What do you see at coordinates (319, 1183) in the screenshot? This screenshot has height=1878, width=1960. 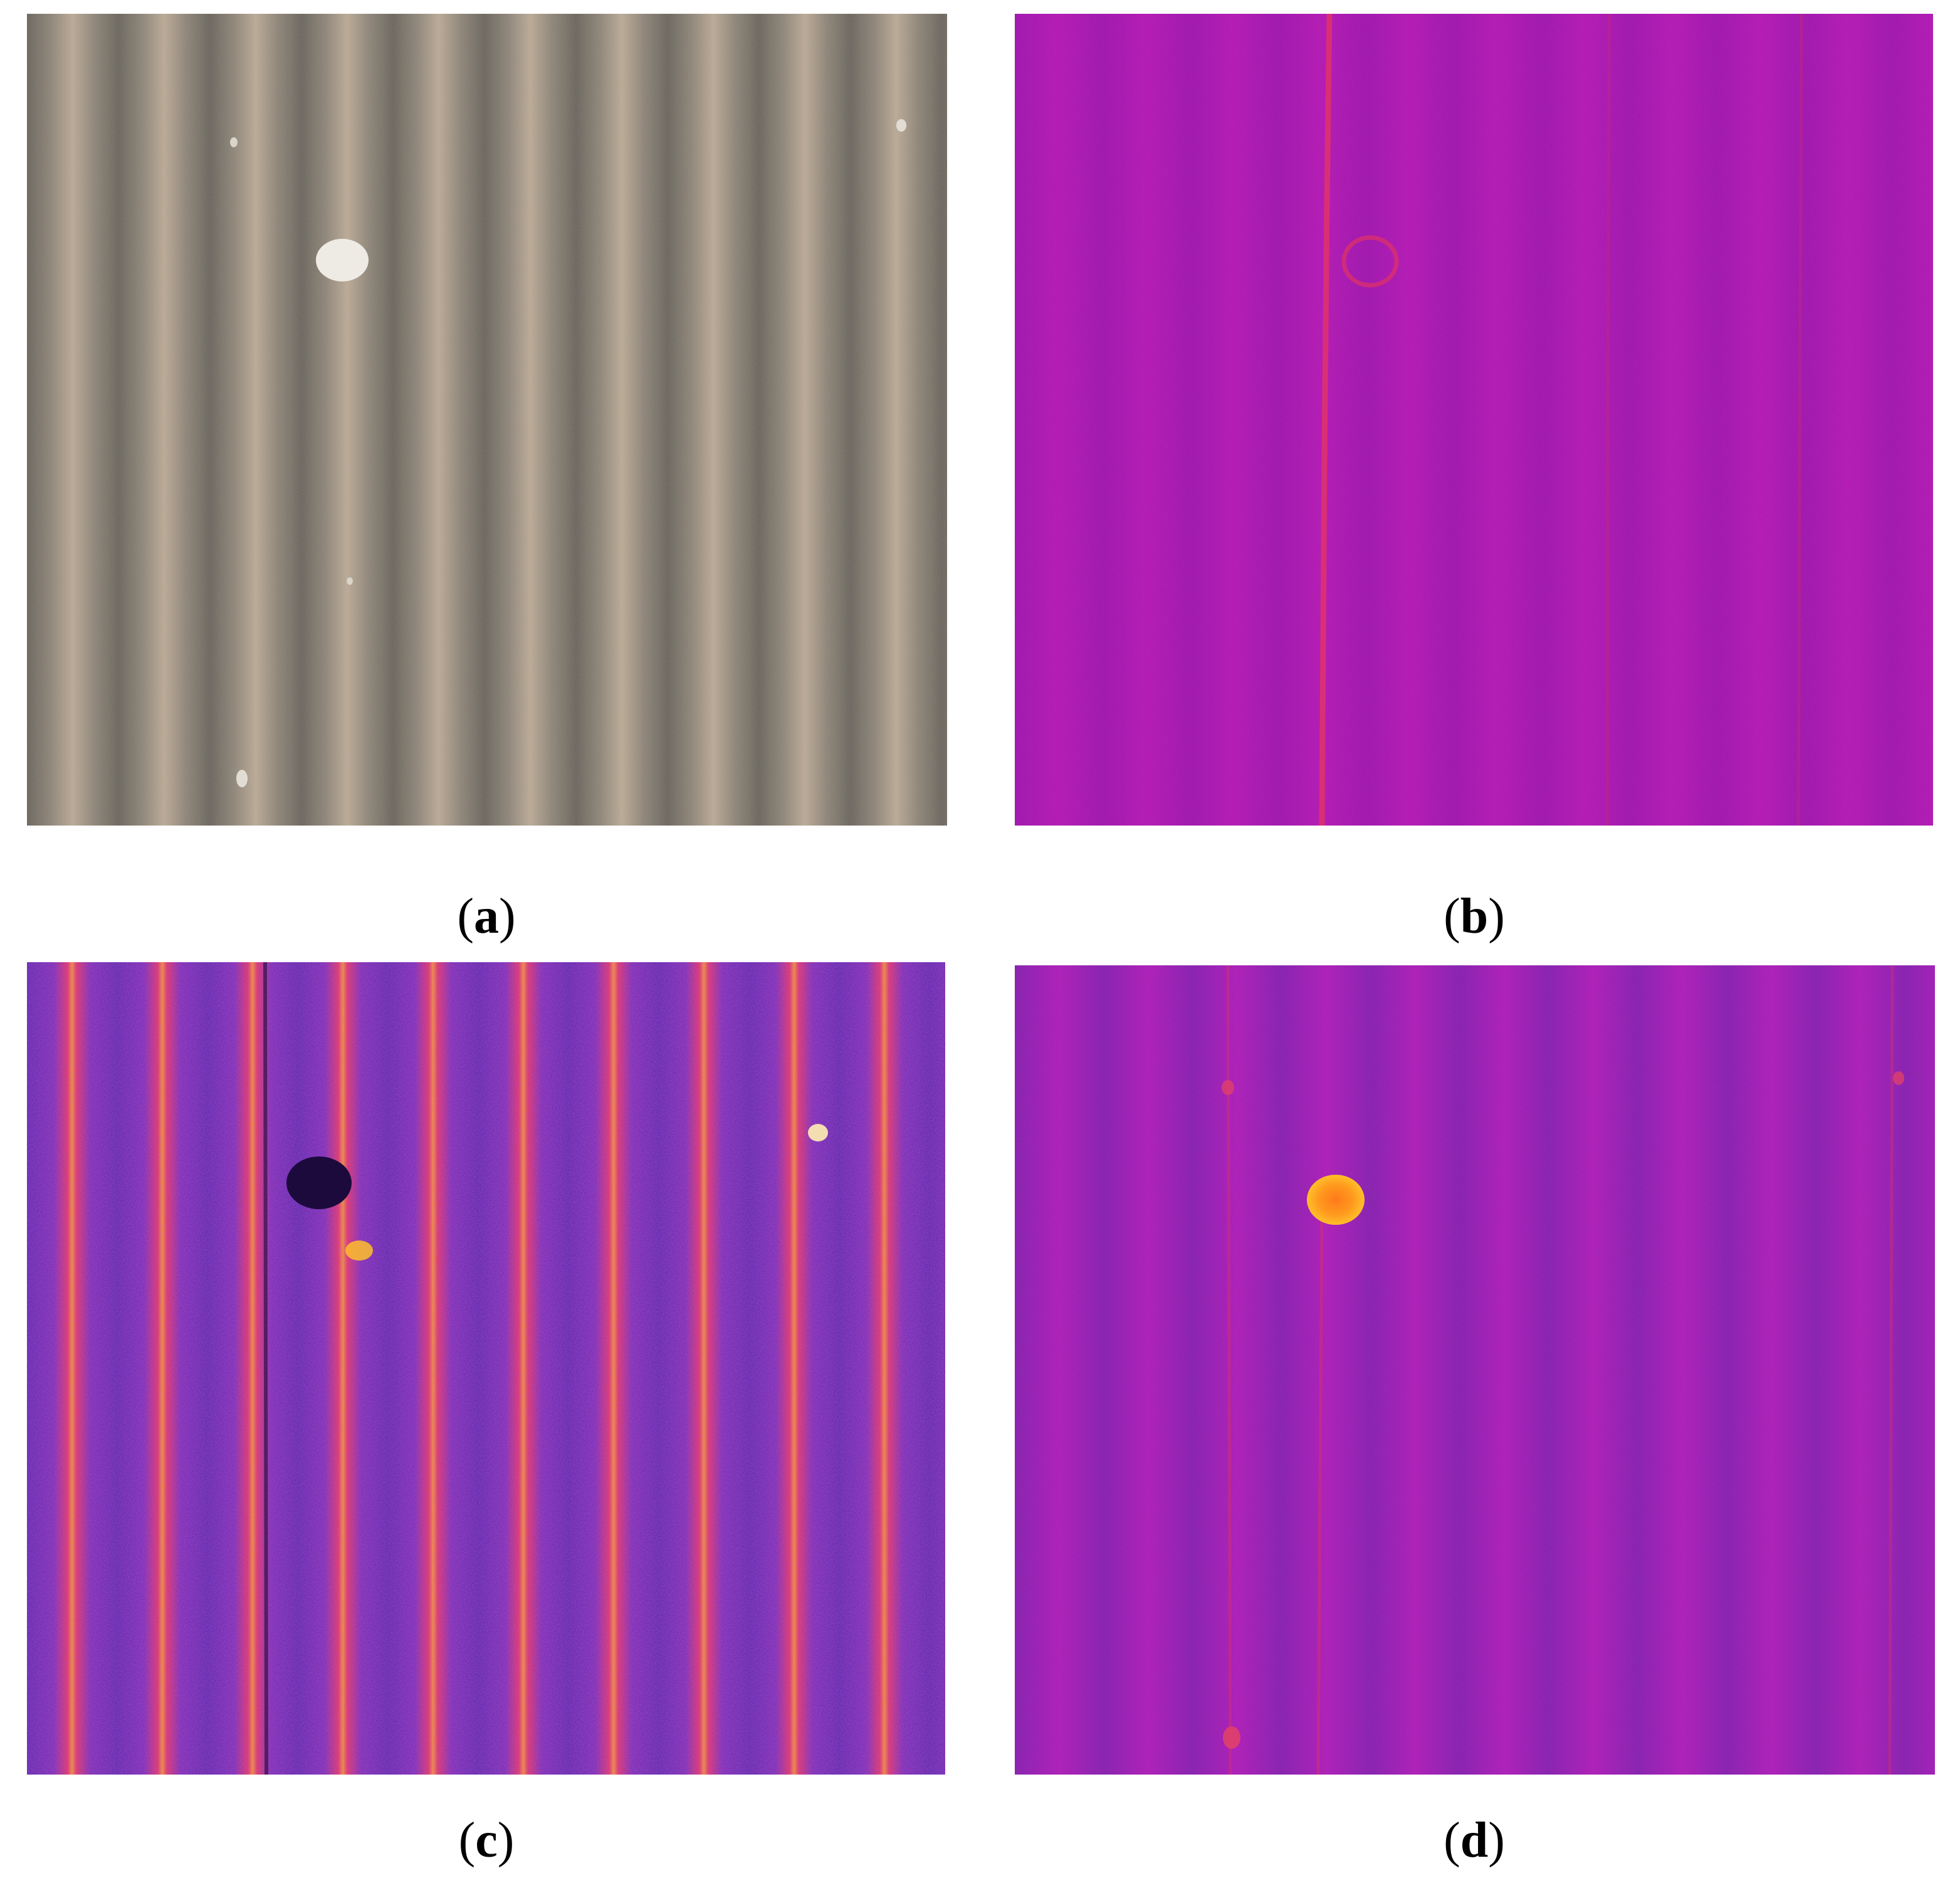 I see `cold-stone` at bounding box center [319, 1183].